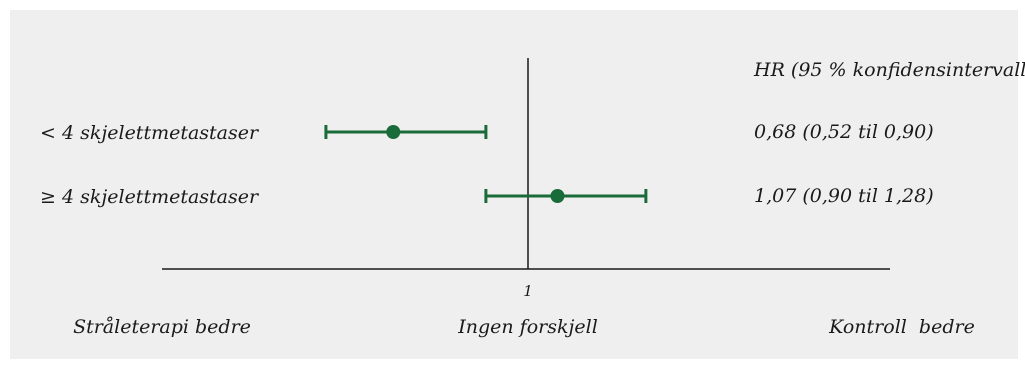  Describe the element at coordinates (162, 327) in the screenshot. I see `favours-treatment-label: Stråleterapi bedre` at that location.